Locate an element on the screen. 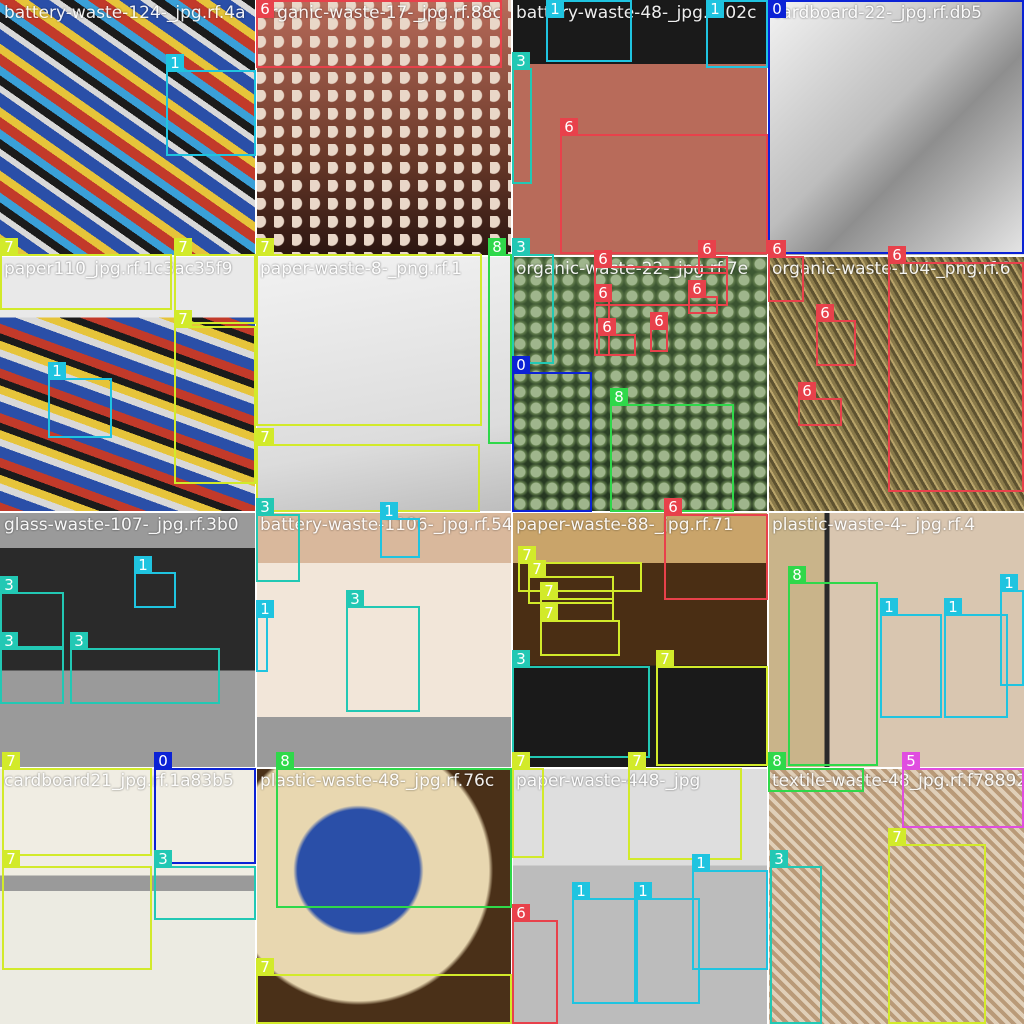  mosaic-tile: cardboard21_jpg.rf.1a83b5 is located at coordinates (128, 896).